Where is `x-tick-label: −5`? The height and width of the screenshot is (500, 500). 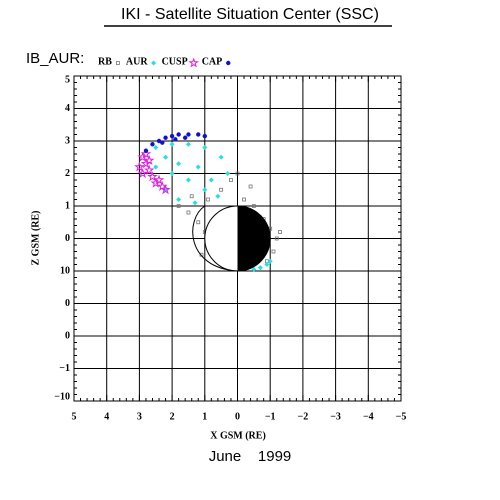 x-tick-label: −5 is located at coordinates (401, 416).